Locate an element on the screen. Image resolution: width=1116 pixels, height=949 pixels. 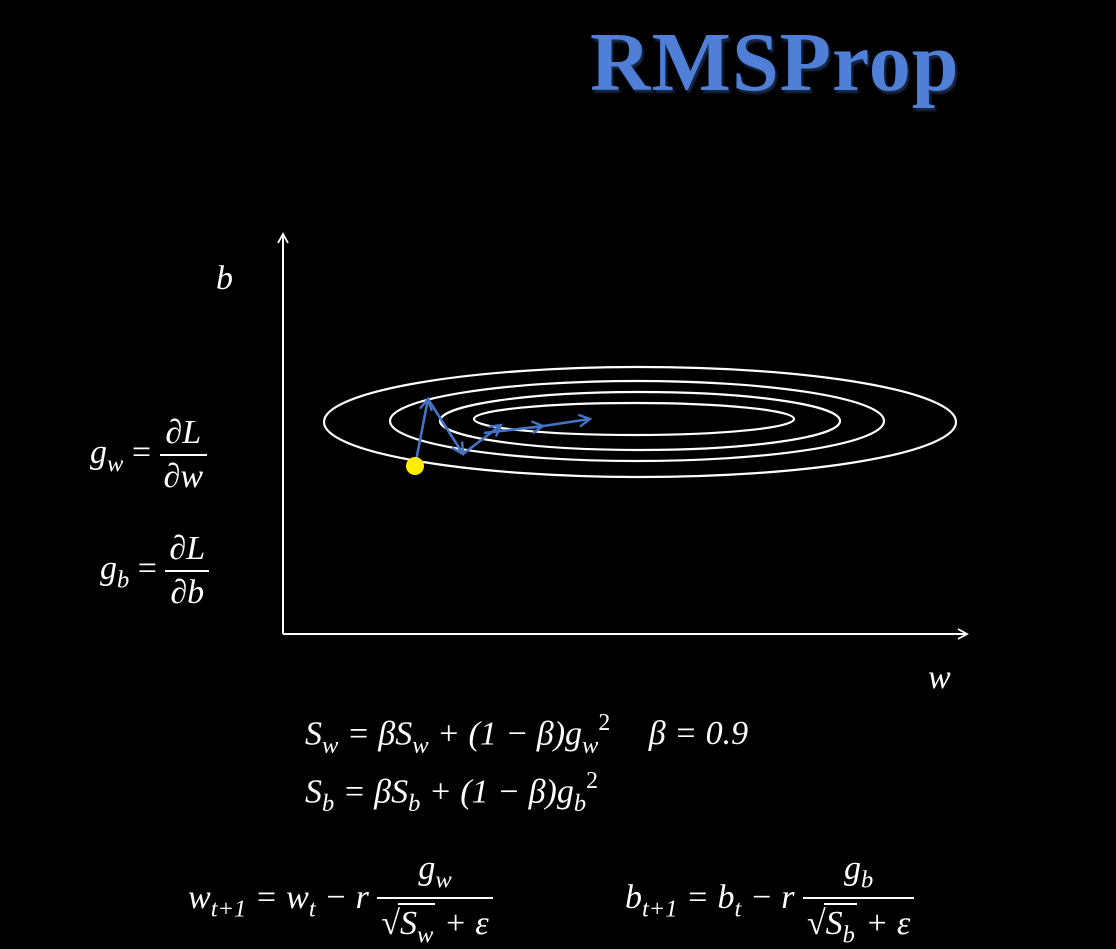
b-step-equation: bt+1 = bt − r gb √Sb + ε is located at coordinates (770, 900).